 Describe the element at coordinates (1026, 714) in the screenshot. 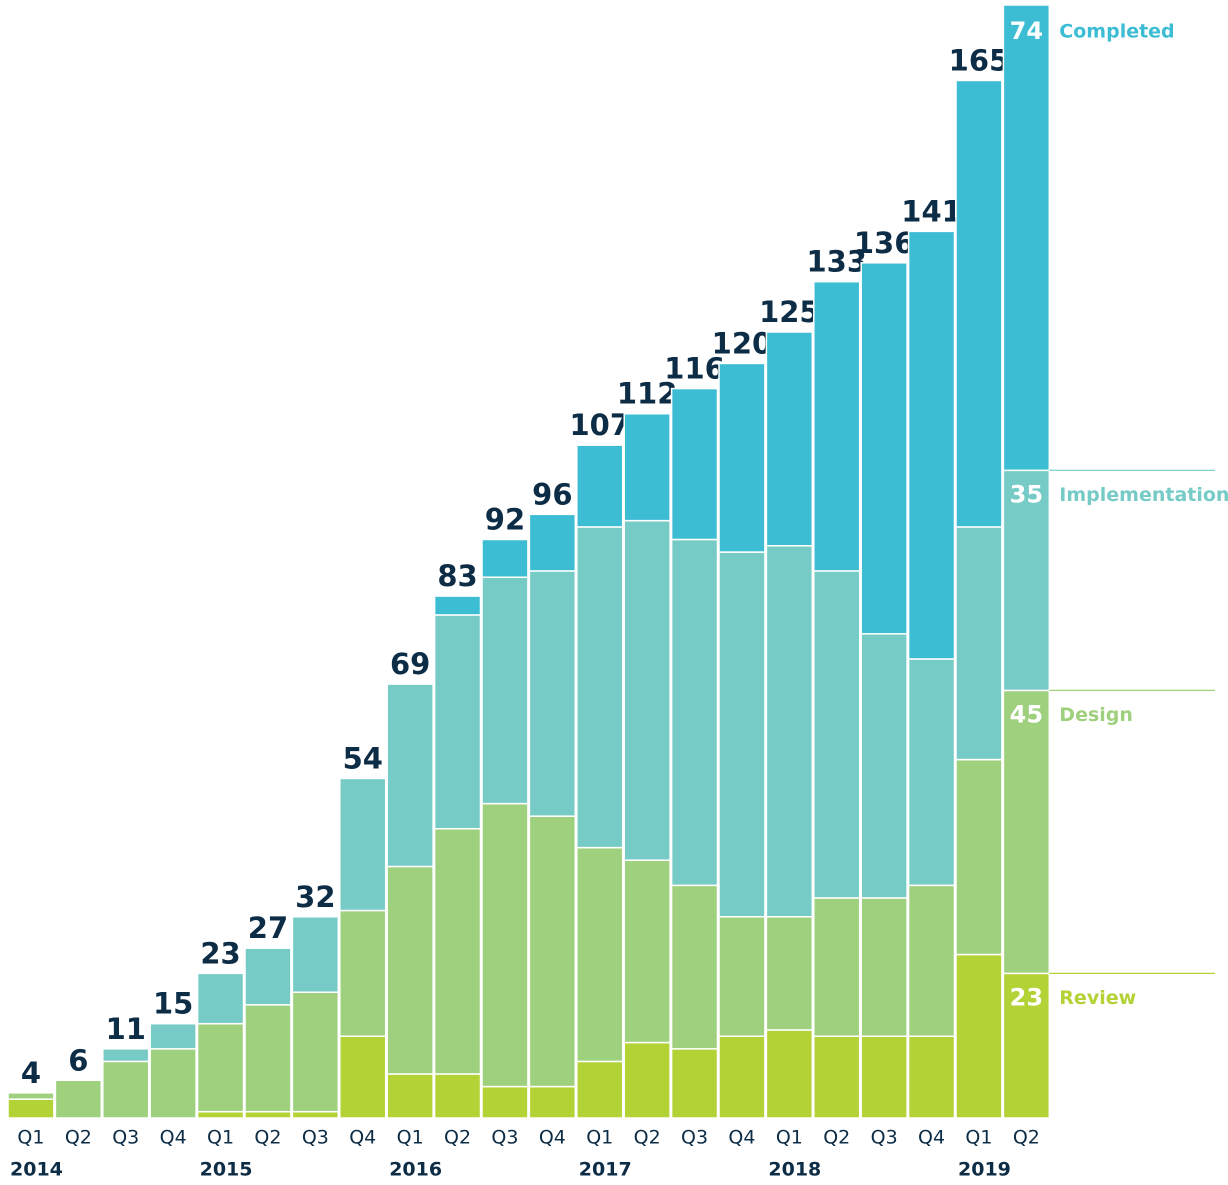

I see `segment-label: 45` at that location.